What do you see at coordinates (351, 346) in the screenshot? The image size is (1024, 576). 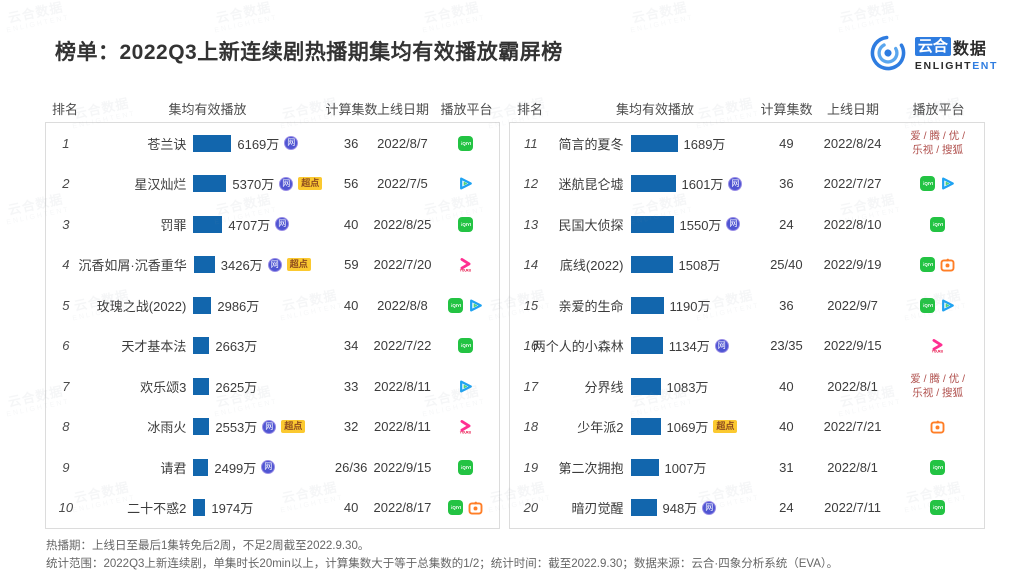 I see `episodes-count: 34` at bounding box center [351, 346].